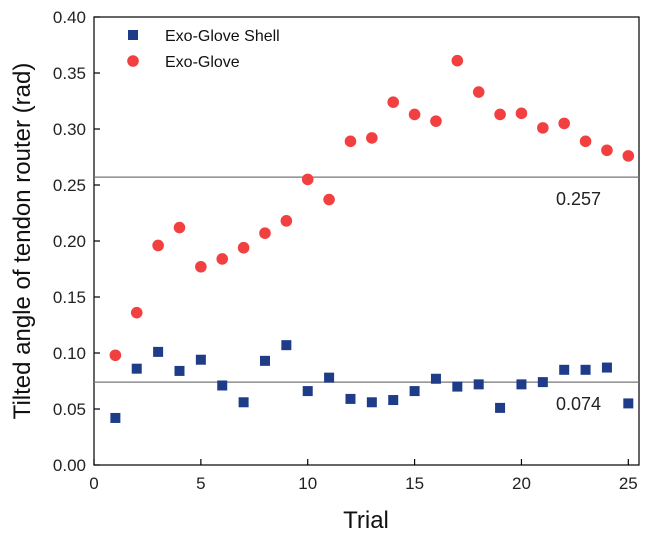 The image size is (645, 534). What do you see at coordinates (69, 297) in the screenshot?
I see `y-tick-label: 0.15` at bounding box center [69, 297].